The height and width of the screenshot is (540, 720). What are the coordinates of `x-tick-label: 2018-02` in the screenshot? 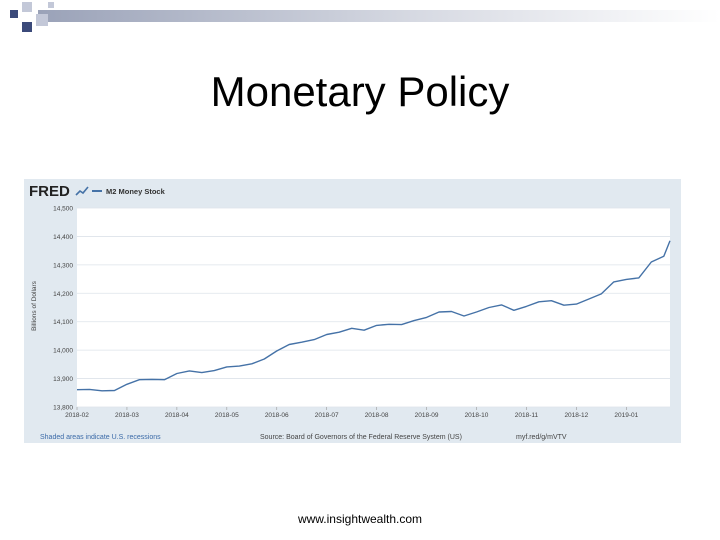 It's located at (77, 415).